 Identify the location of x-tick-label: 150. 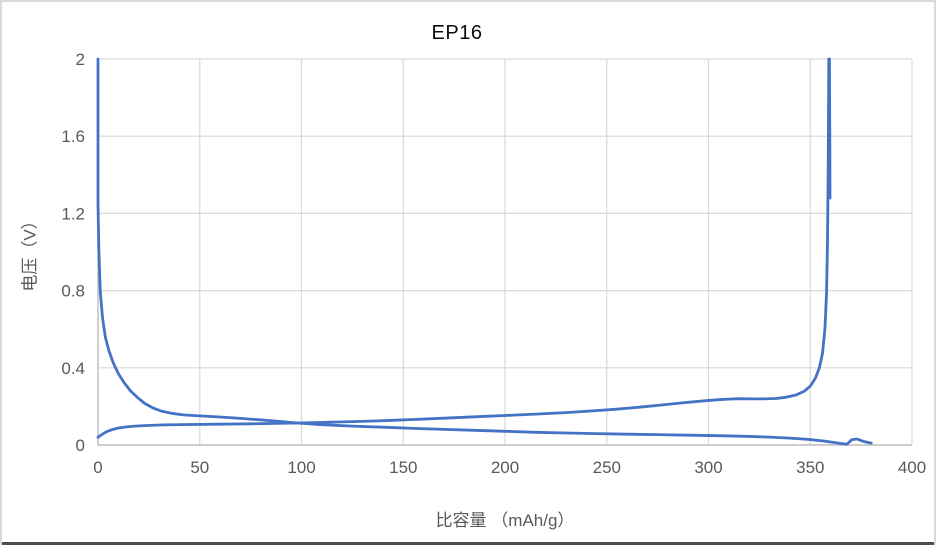
(403, 467).